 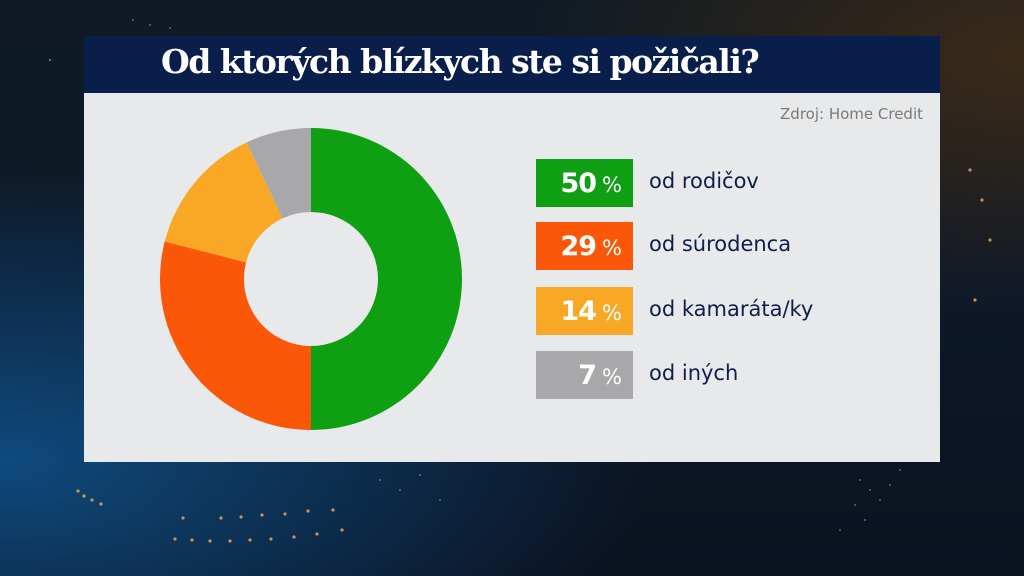 I want to click on legend-label: od rodičov, so click(x=704, y=181).